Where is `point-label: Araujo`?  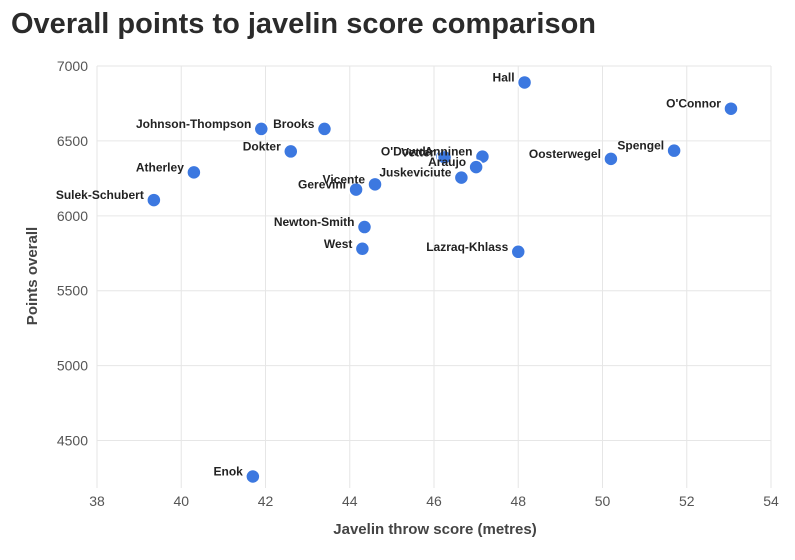
point-label: Araujo is located at coordinates (447, 162).